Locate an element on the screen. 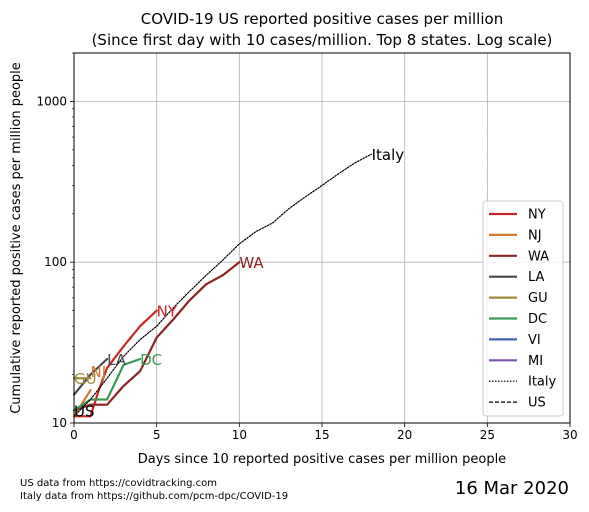 The image size is (589, 512). series-line-dc is located at coordinates (107, 384).